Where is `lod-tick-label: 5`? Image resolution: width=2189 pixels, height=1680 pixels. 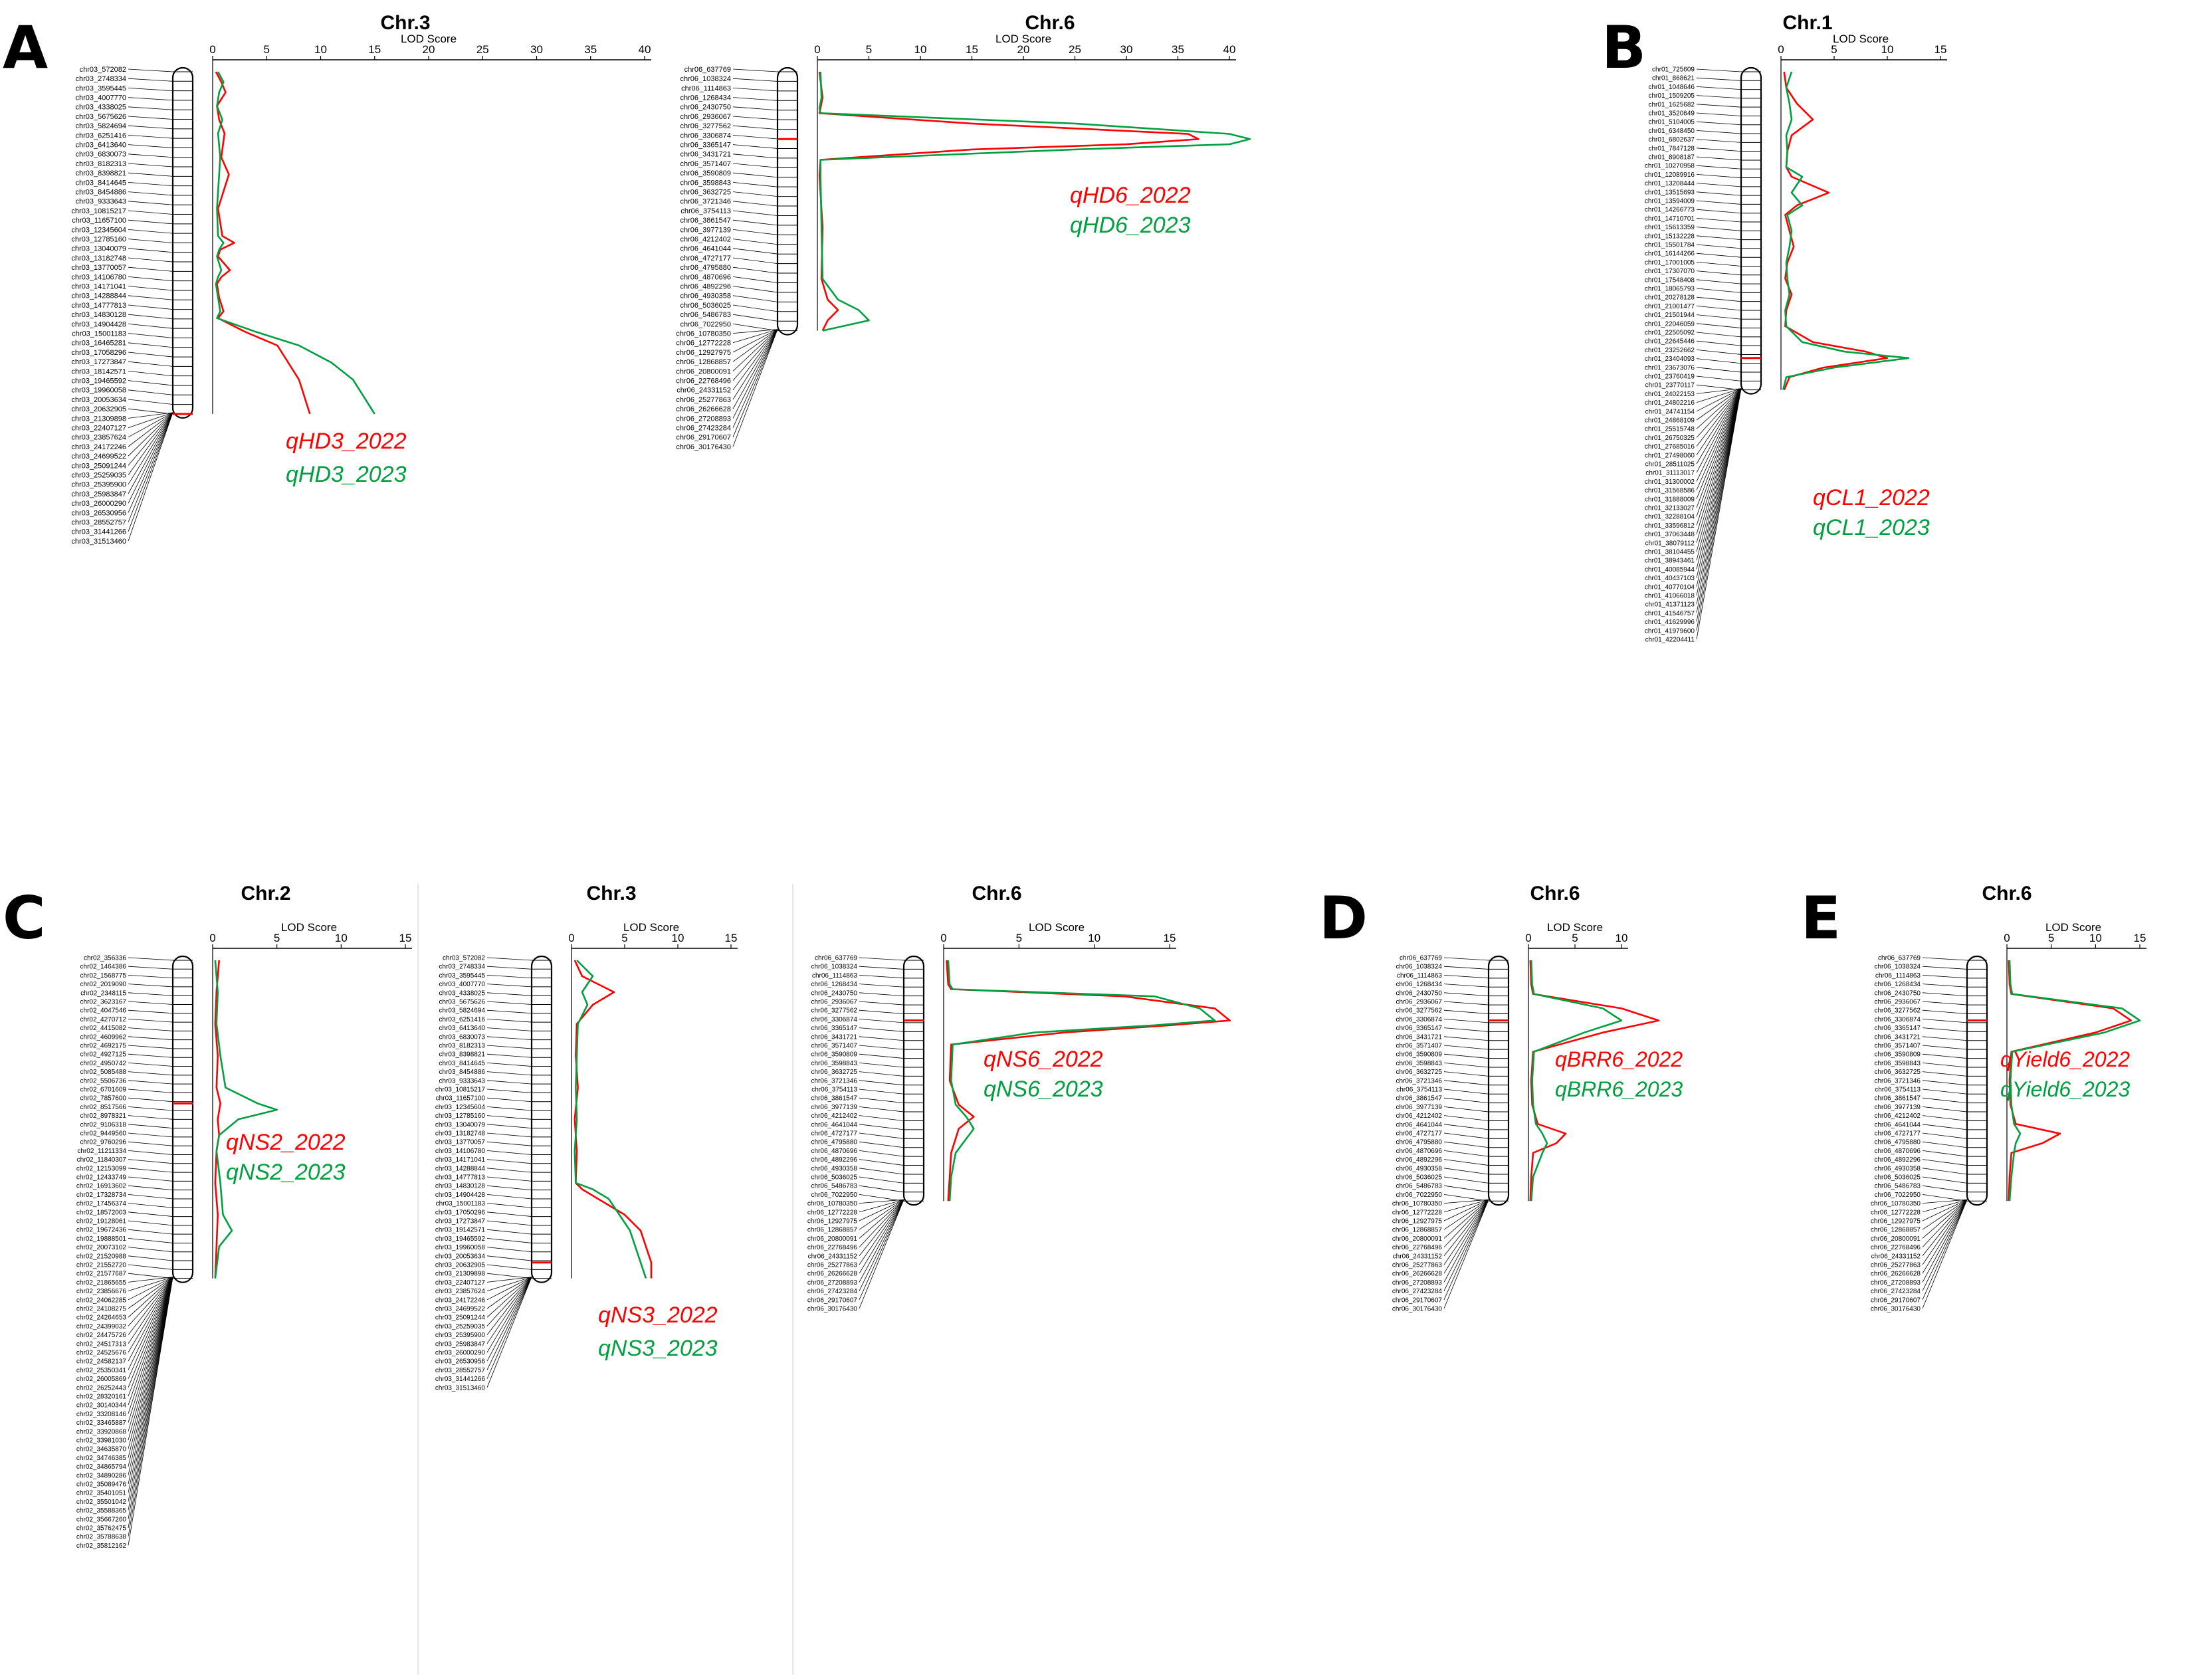 lod-tick-label: 5 is located at coordinates (1834, 49).